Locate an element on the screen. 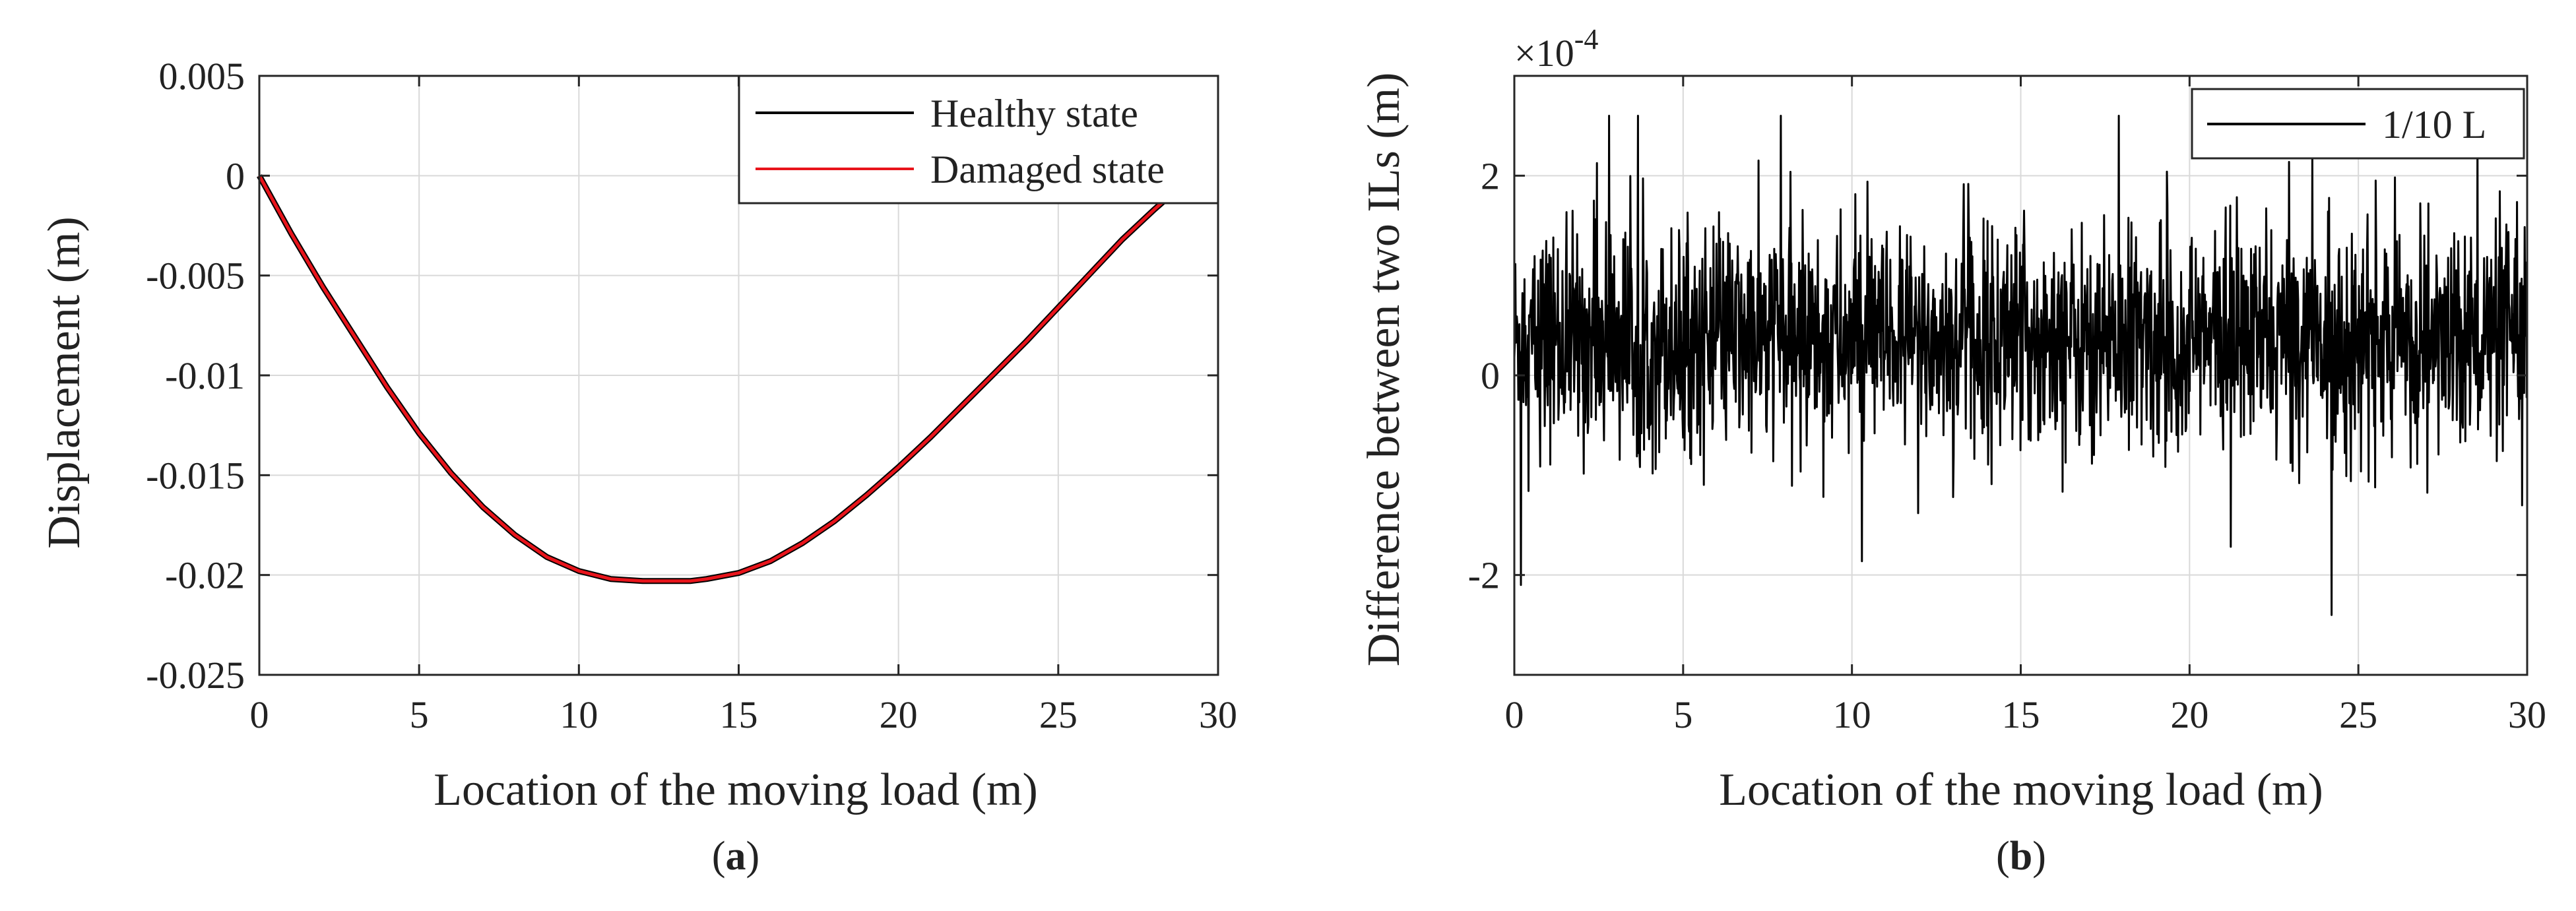 The image size is (2576, 911). caption-b-close: ) is located at coordinates (2039, 856).